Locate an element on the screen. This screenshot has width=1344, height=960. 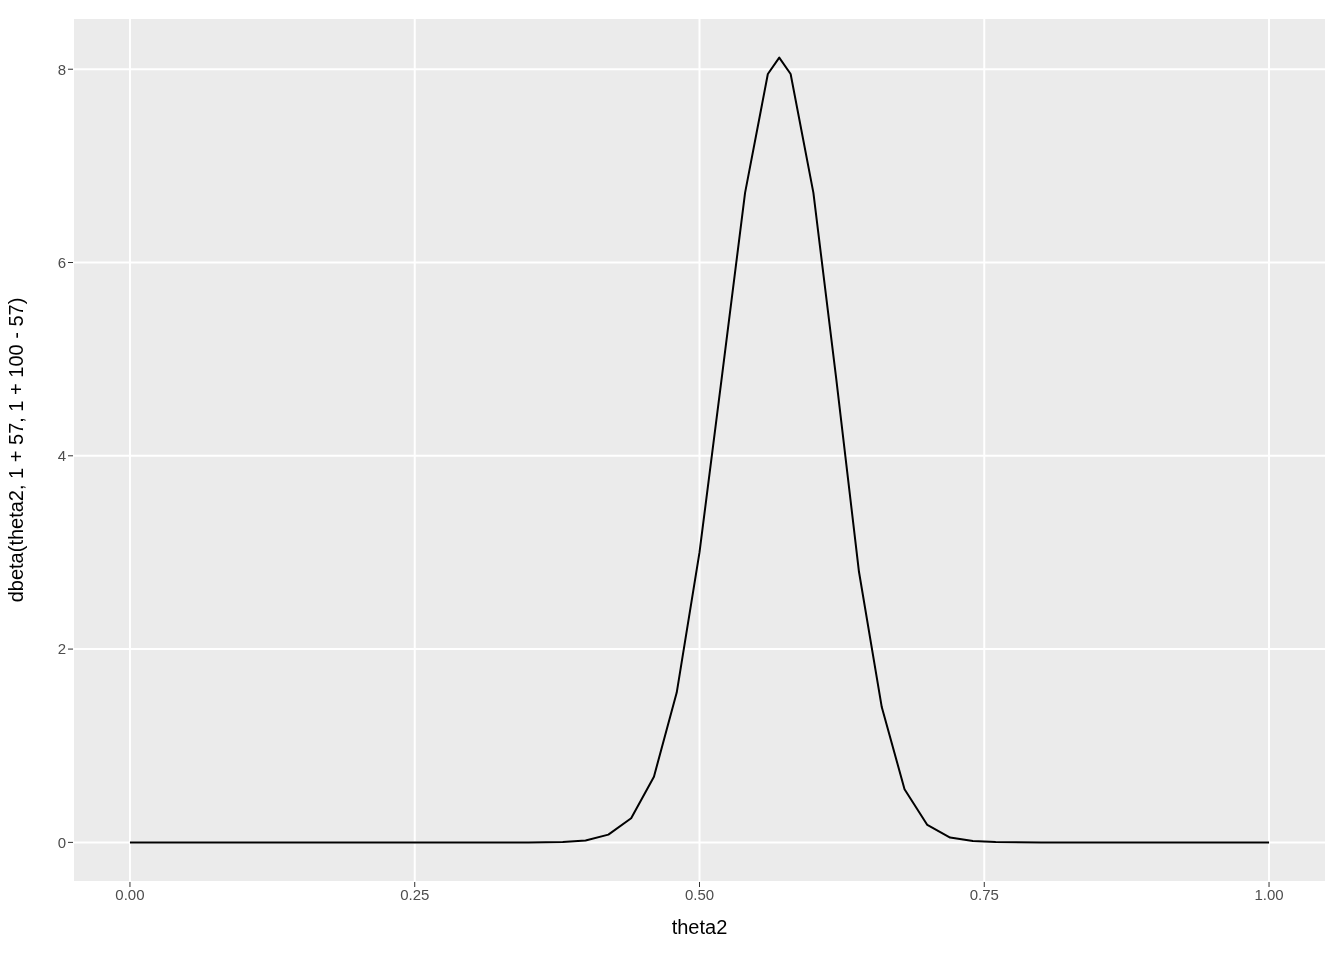
y-tick-label: 6 is located at coordinates (61, 262).